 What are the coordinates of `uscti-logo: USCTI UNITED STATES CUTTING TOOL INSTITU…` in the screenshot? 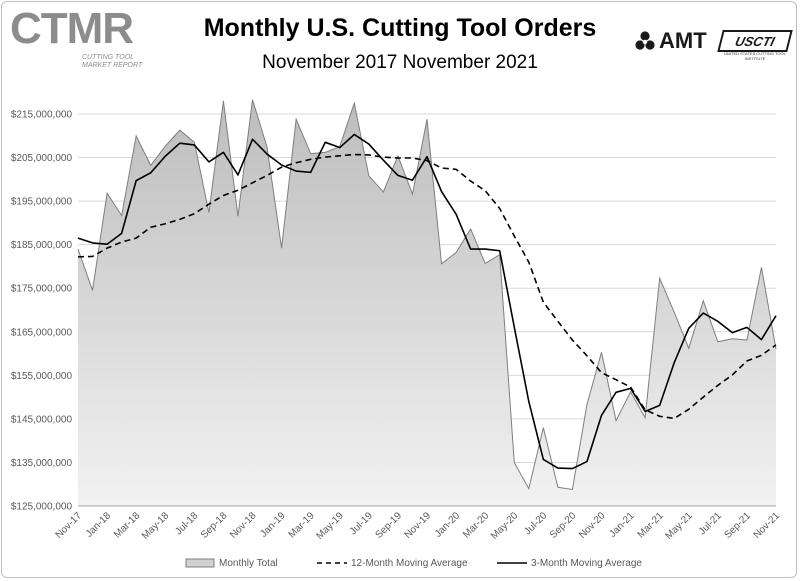 It's located at (755, 44).